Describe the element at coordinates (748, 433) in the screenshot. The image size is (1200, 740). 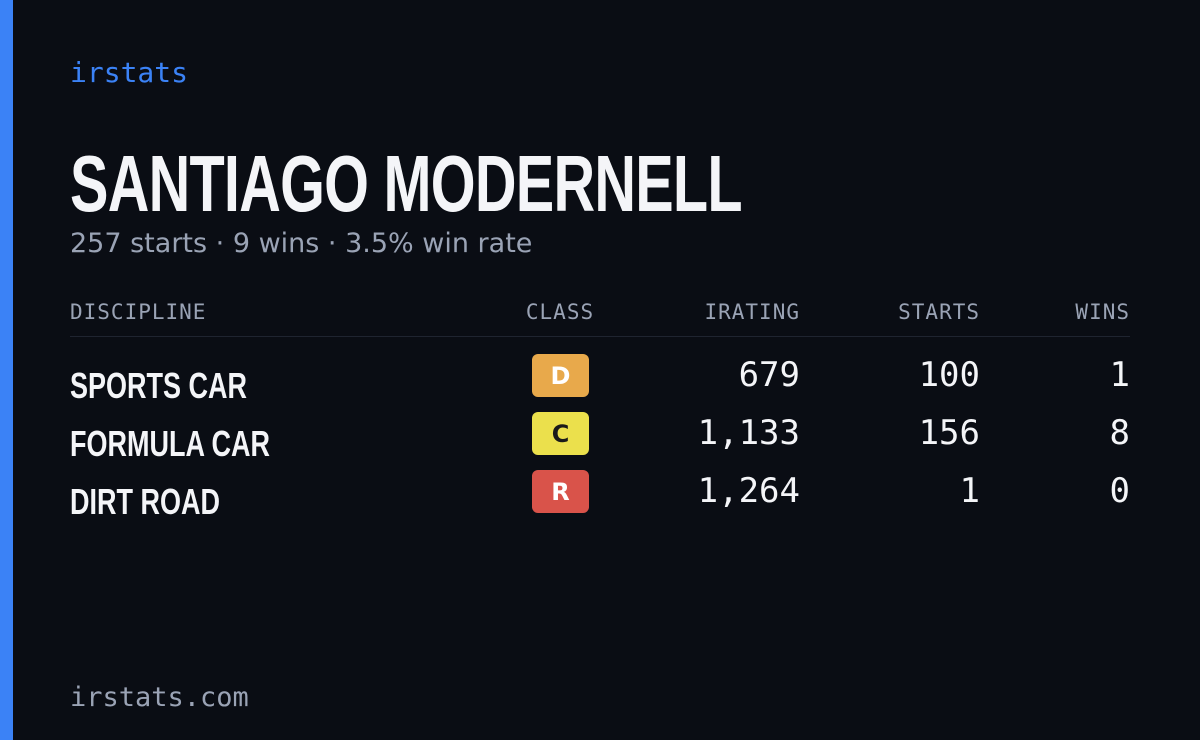
I see `irating: 1,133` at that location.